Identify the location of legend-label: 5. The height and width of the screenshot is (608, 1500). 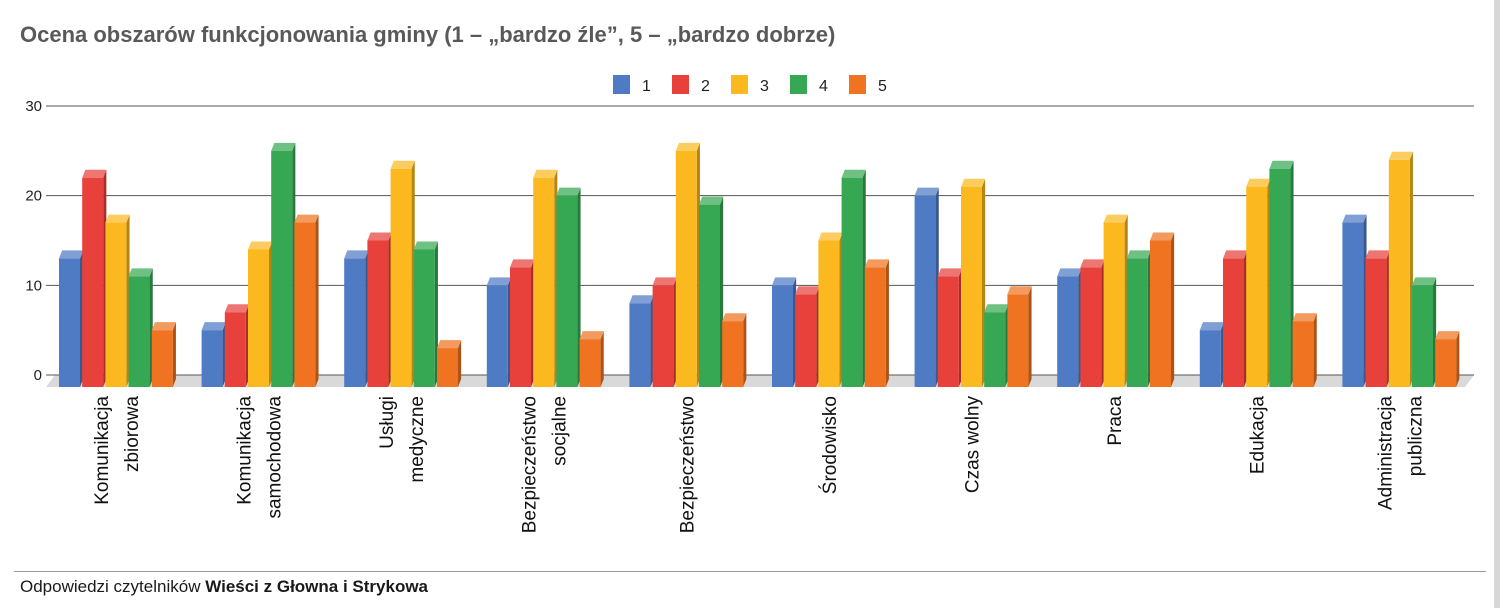
(882, 86).